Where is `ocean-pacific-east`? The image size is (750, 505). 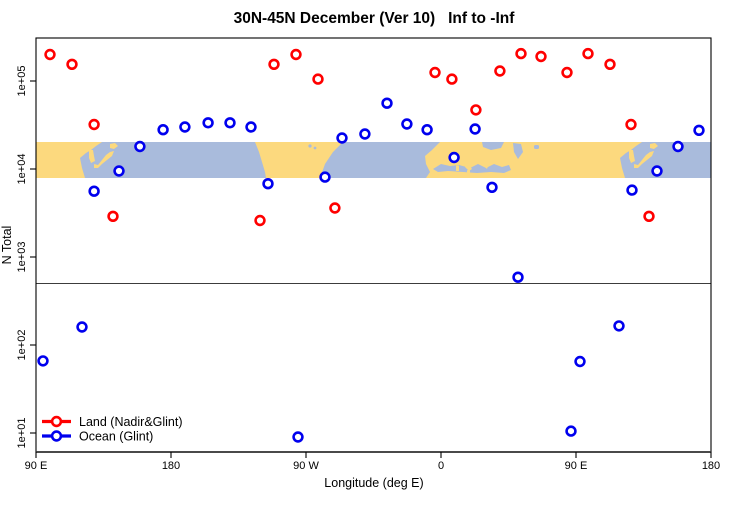
ocean-pacific-east is located at coordinates (665, 160).